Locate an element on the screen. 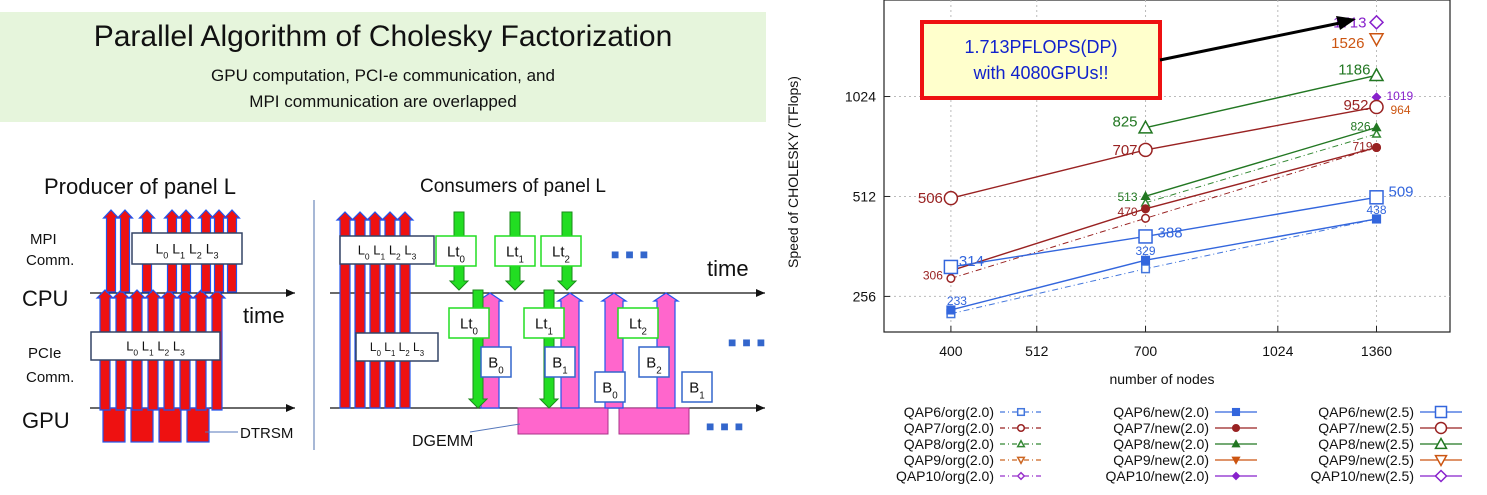 Image resolution: width=1487 pixels, height=495 pixels. callout-box is located at coordinates (1041, 60).